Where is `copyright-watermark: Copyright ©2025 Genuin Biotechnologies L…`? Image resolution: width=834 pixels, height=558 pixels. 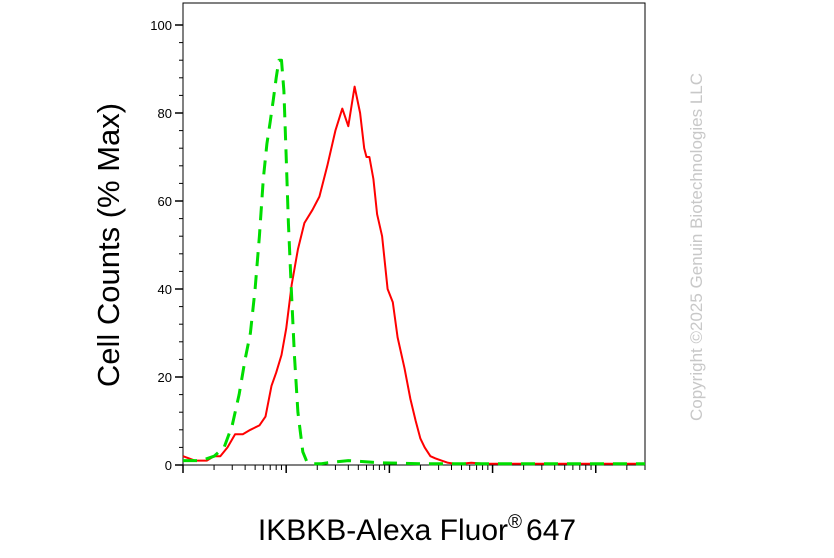 copyright-watermark: Copyright ©2025 Genuin Biotechnologies L… is located at coordinates (696, 247).